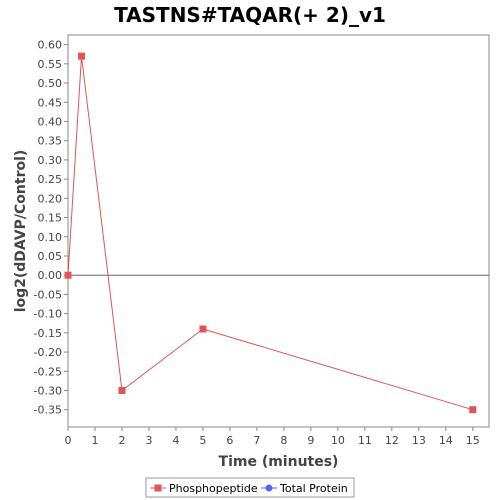 This screenshot has width=500, height=500. Describe the element at coordinates (213, 488) in the screenshot. I see `legend-label: Phosphopeptide` at that location.